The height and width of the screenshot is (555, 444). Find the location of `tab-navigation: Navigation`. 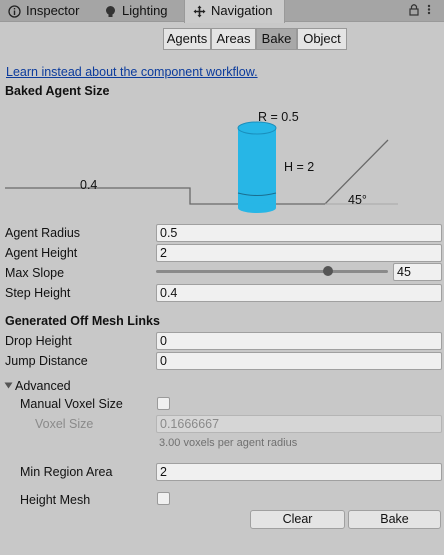

tab-navigation: Navigation is located at coordinates (234, 11).